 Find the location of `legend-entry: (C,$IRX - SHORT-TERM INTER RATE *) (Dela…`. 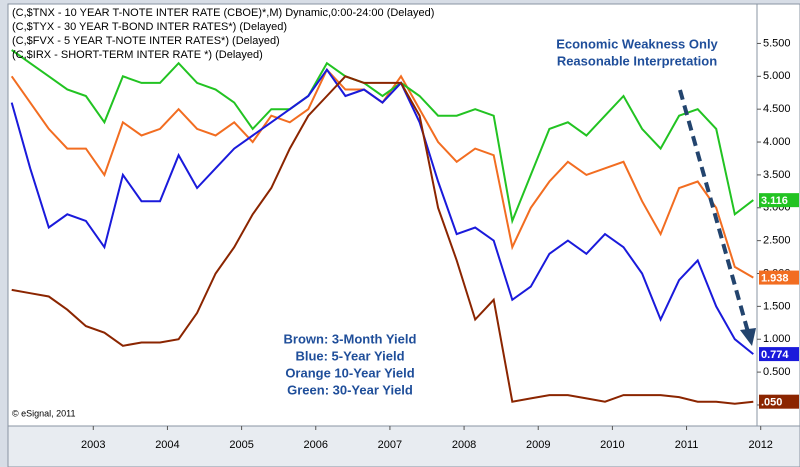

legend-entry: (C,$IRX - SHORT-TERM INTER RATE *) (Dela… is located at coordinates (137, 55).